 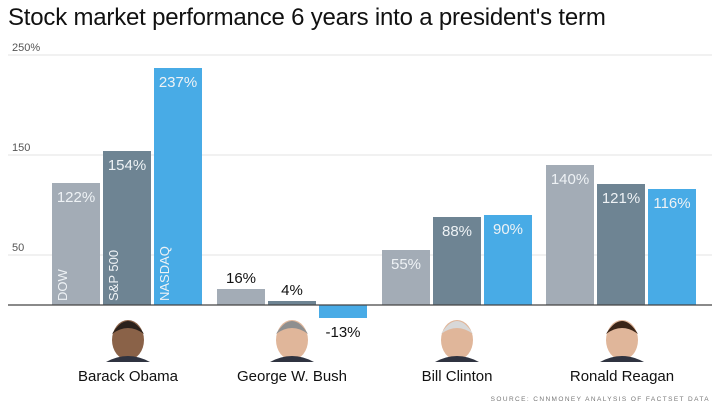 I want to click on y-tick-label: 250%, so click(x=26, y=48).